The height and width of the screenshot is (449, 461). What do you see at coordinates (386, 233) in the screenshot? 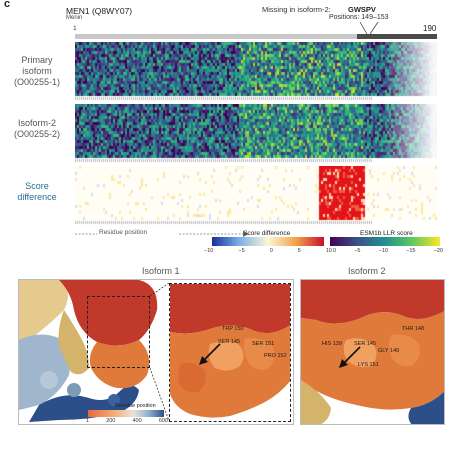
I see `llr-colorbar-title: ESM1b LLR score` at bounding box center [386, 233].